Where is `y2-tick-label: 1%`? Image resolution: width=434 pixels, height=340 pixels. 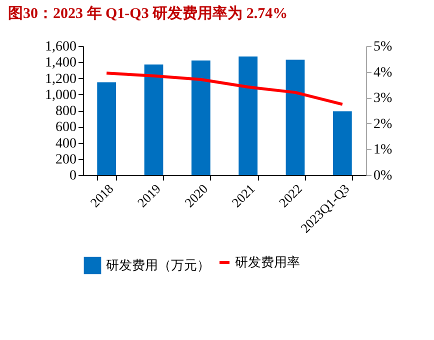
y2-tick-label: 1% is located at coordinates (383, 150).